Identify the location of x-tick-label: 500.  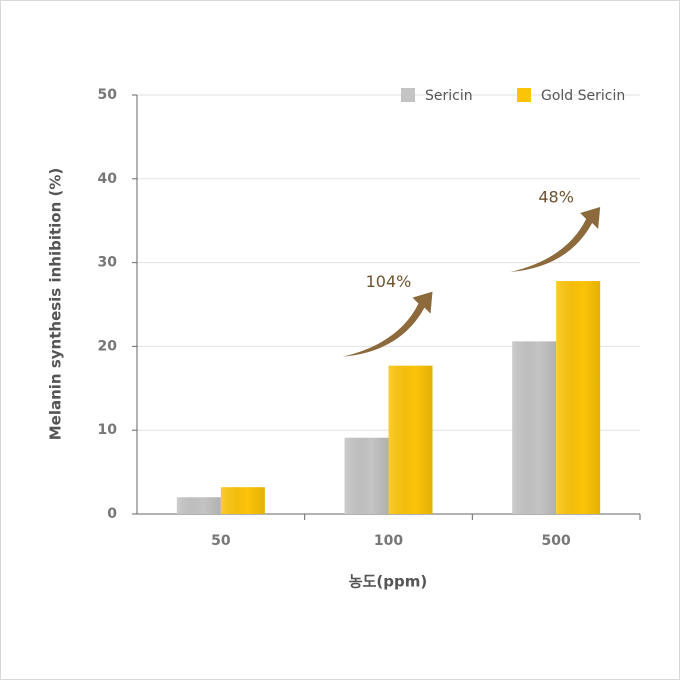
(556, 541).